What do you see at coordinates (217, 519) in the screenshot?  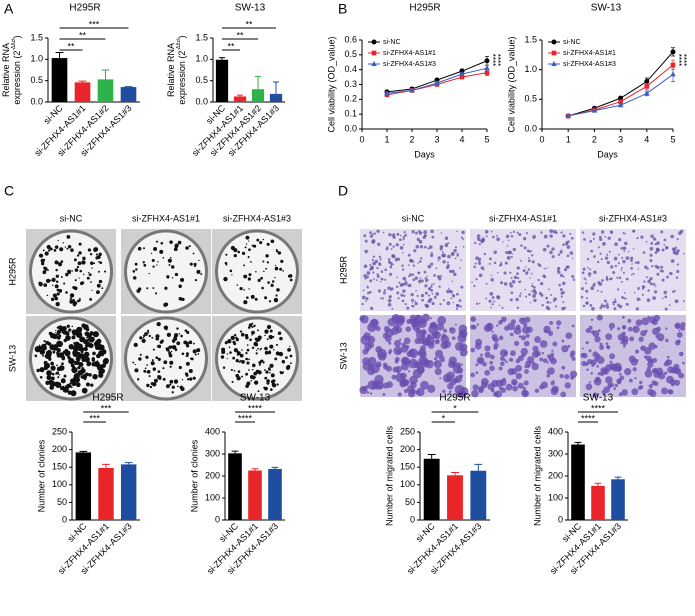 I see `y-tick-label: 0` at bounding box center [217, 519].